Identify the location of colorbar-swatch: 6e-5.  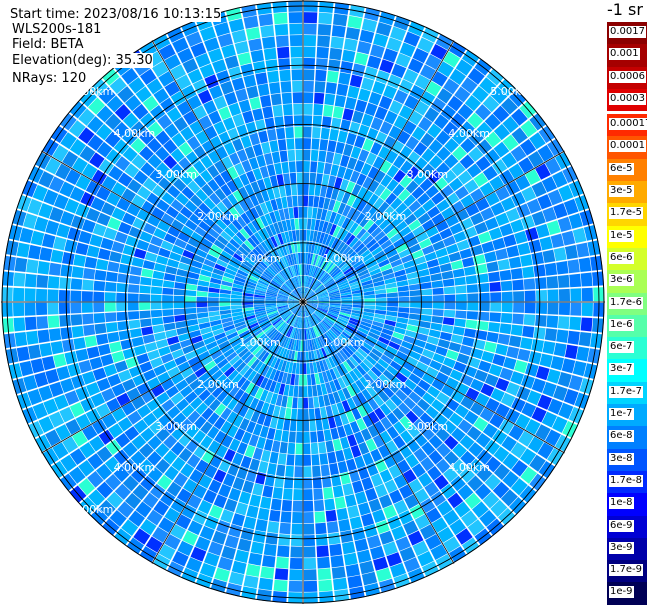
(627, 170).